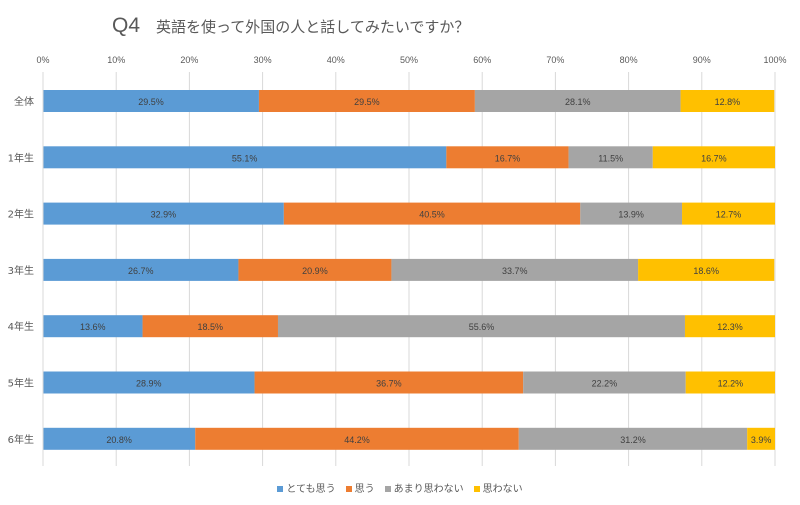 The image size is (800, 505). I want to click on x-tick-label: 10%, so click(116, 60).